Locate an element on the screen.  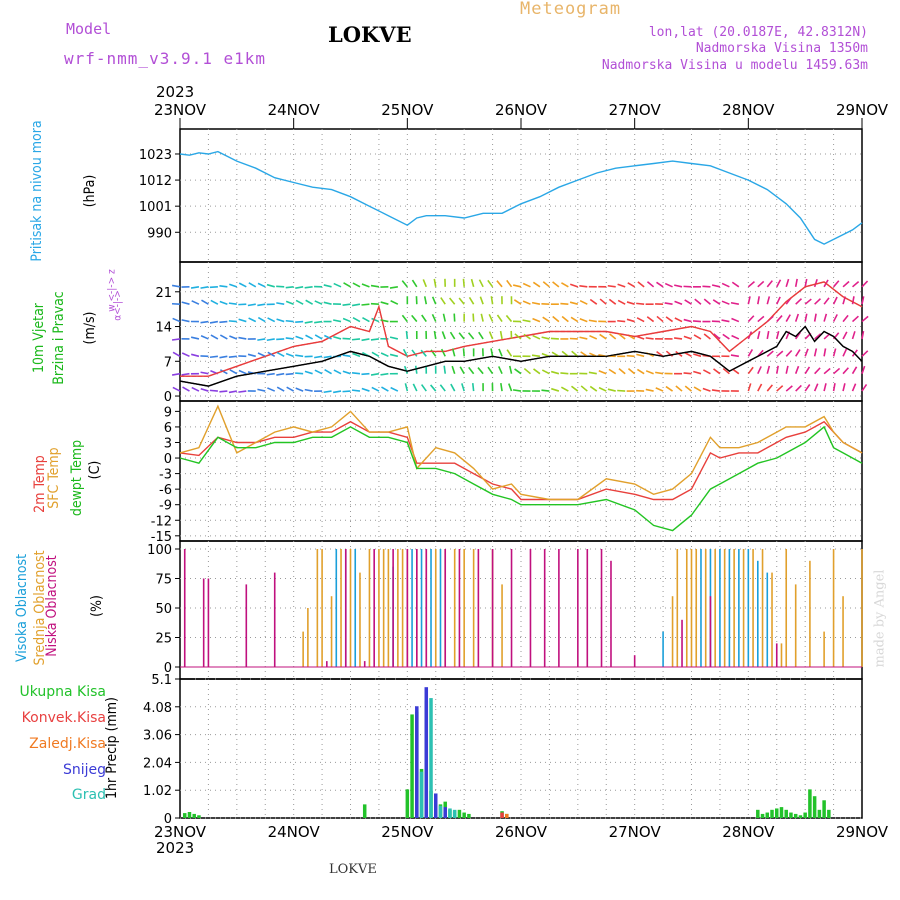
page-title: LOKVE is located at coordinates (370, 34).